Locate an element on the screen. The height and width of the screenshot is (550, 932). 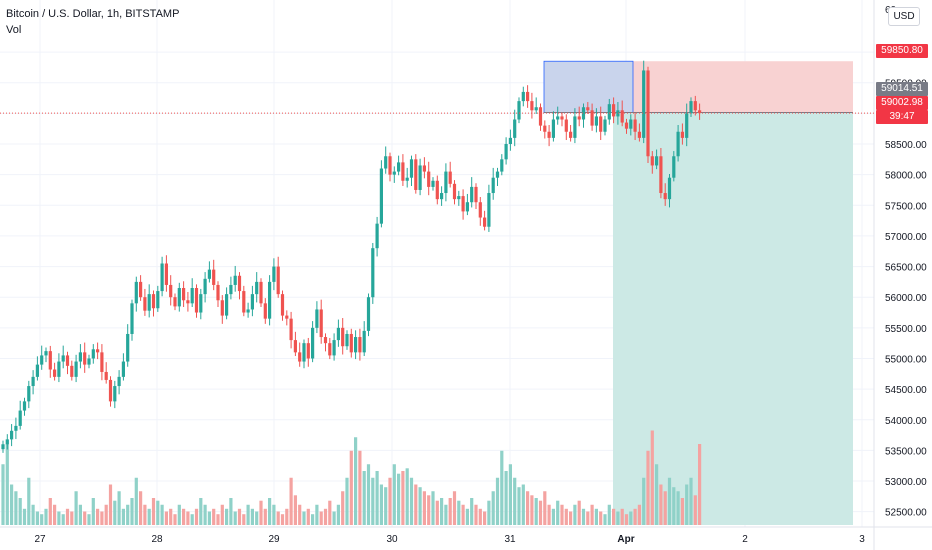
y-tick-label: 56500.00 is located at coordinates (906, 268).